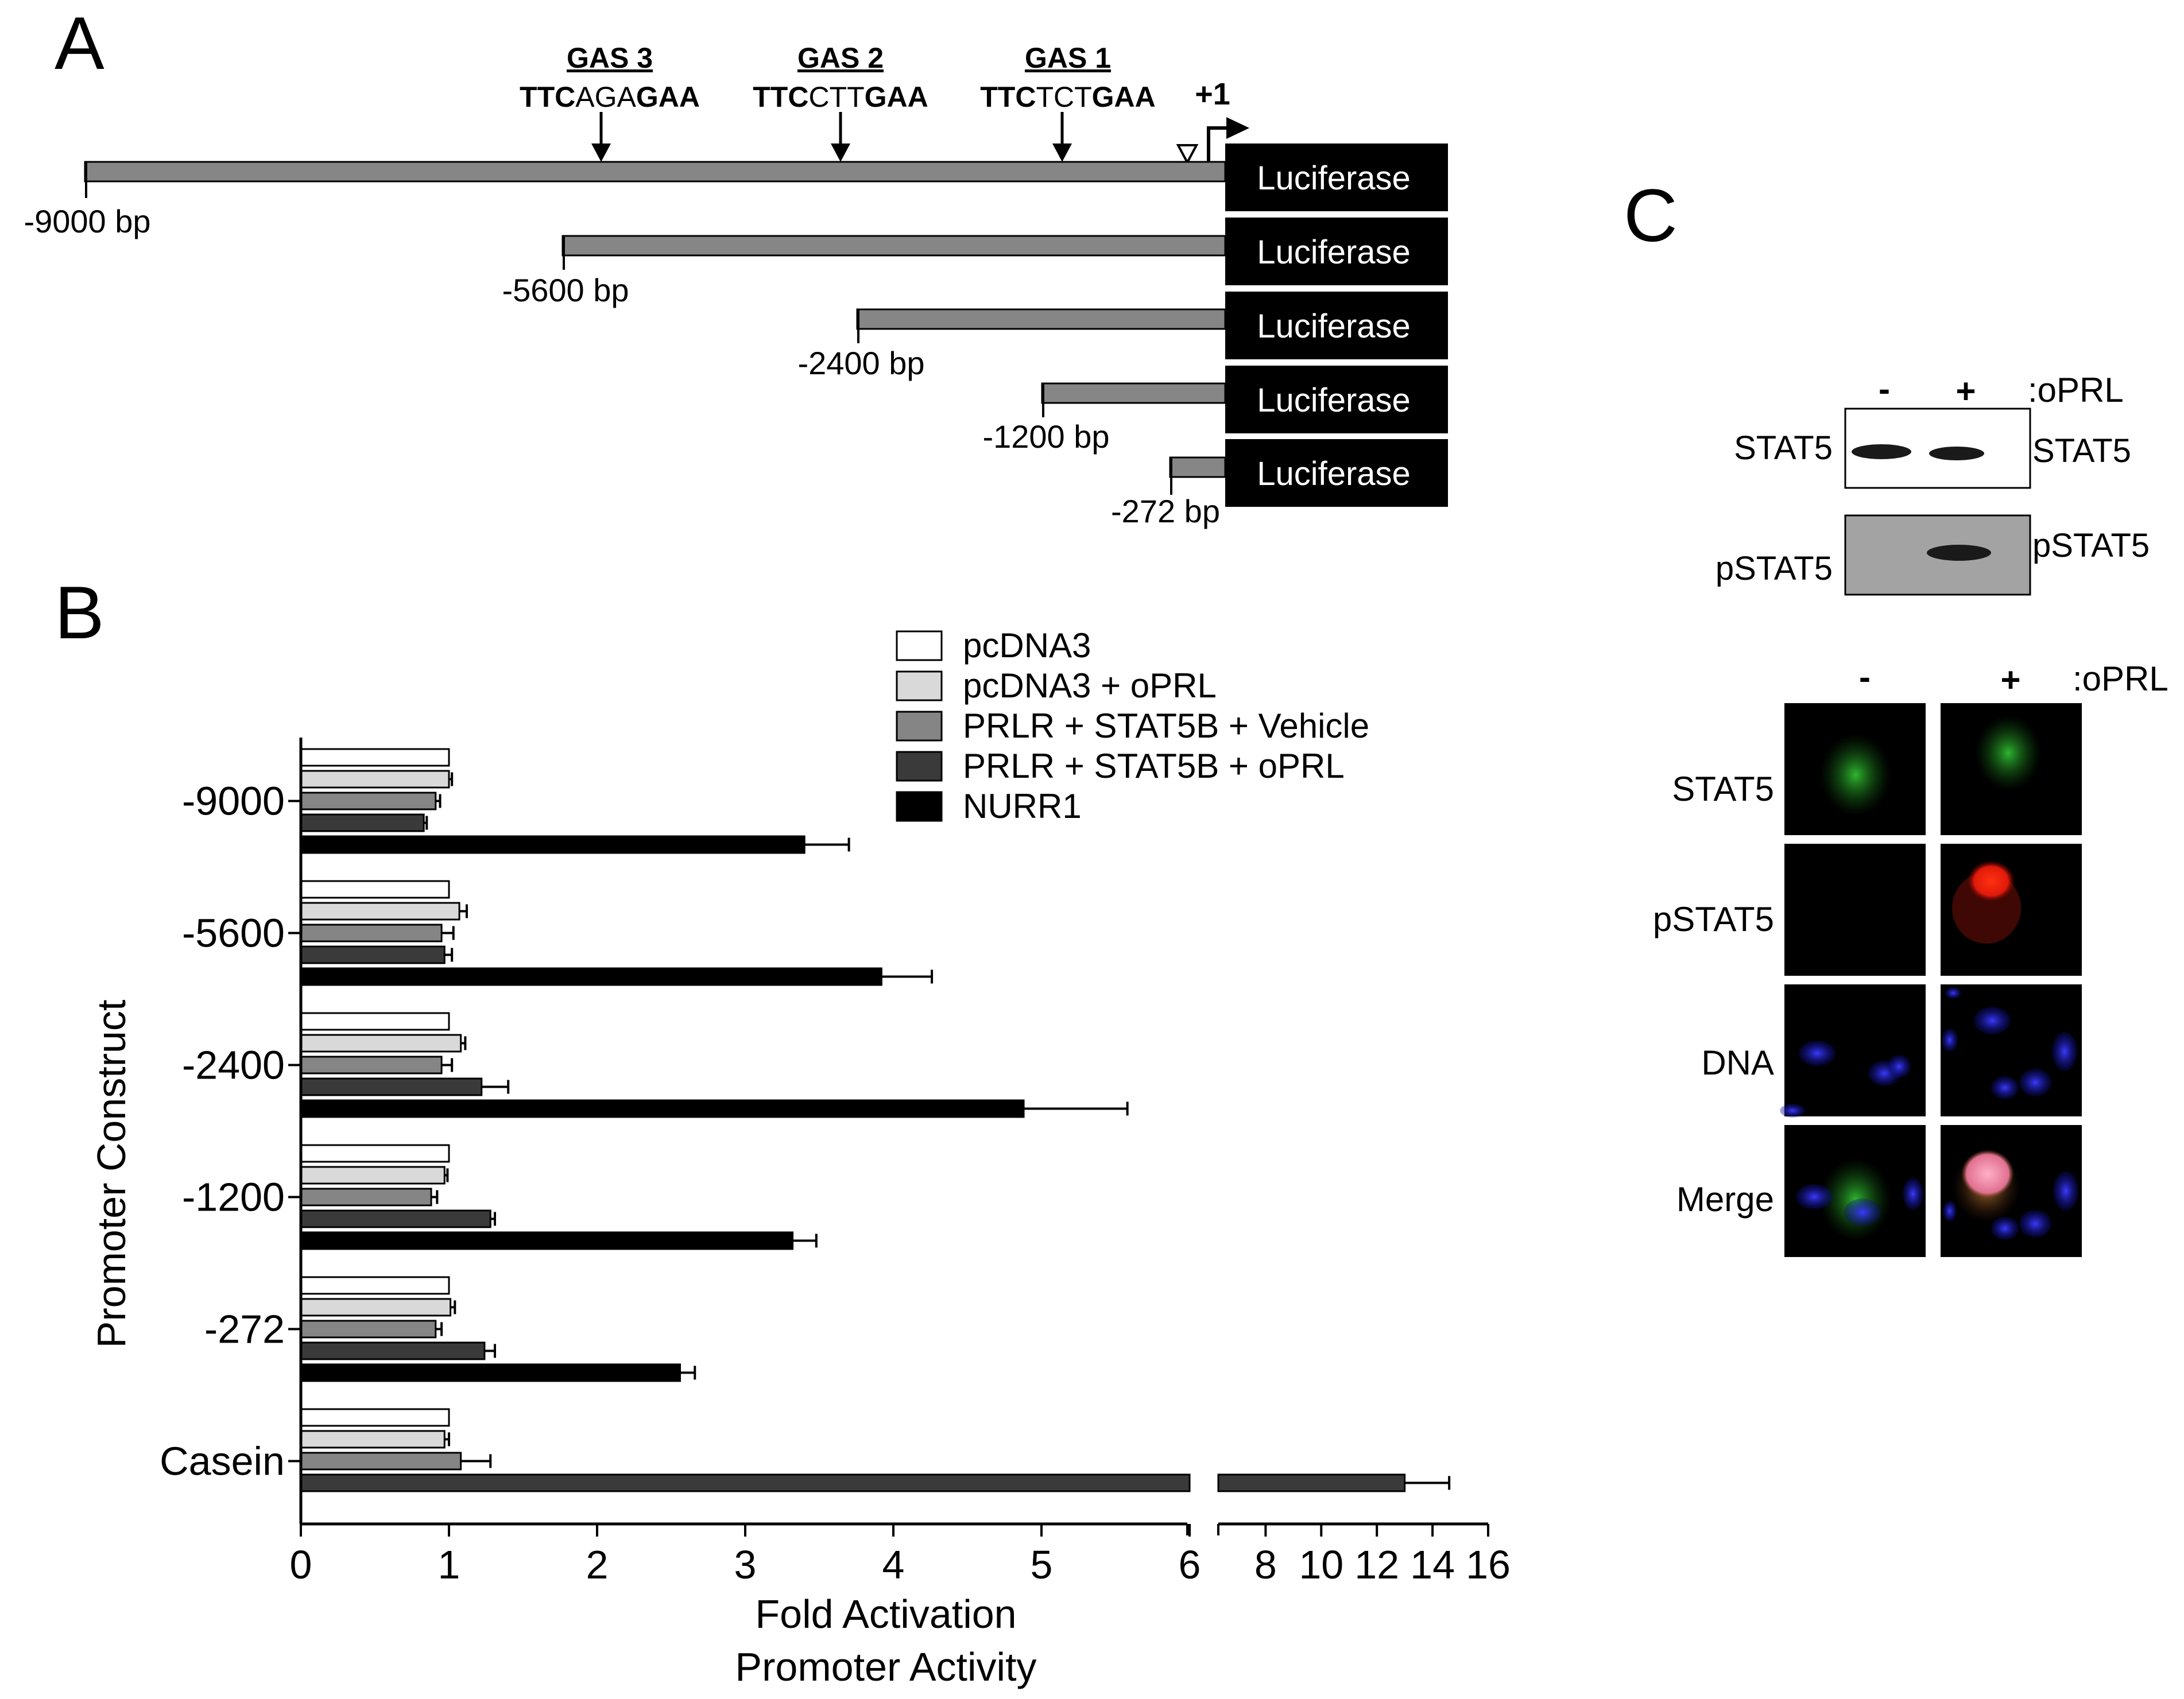 The image size is (2184, 1699). Describe the element at coordinates (1933, 555) in the screenshot. I see `western-blot-pstat5: pSTAT5 pSTAT5` at that location.